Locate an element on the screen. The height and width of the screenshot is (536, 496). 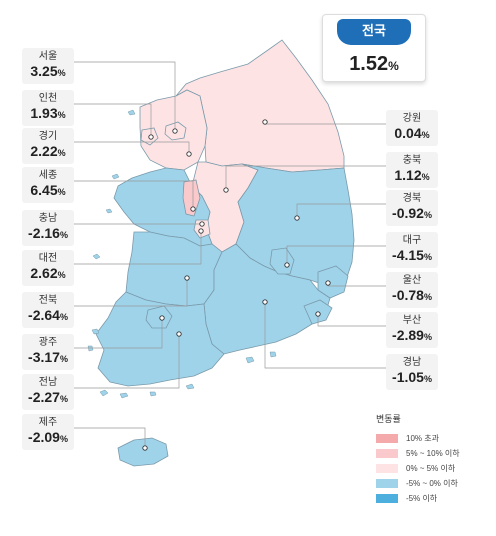
region-name: 광주 is located at coordinates (48, 342).